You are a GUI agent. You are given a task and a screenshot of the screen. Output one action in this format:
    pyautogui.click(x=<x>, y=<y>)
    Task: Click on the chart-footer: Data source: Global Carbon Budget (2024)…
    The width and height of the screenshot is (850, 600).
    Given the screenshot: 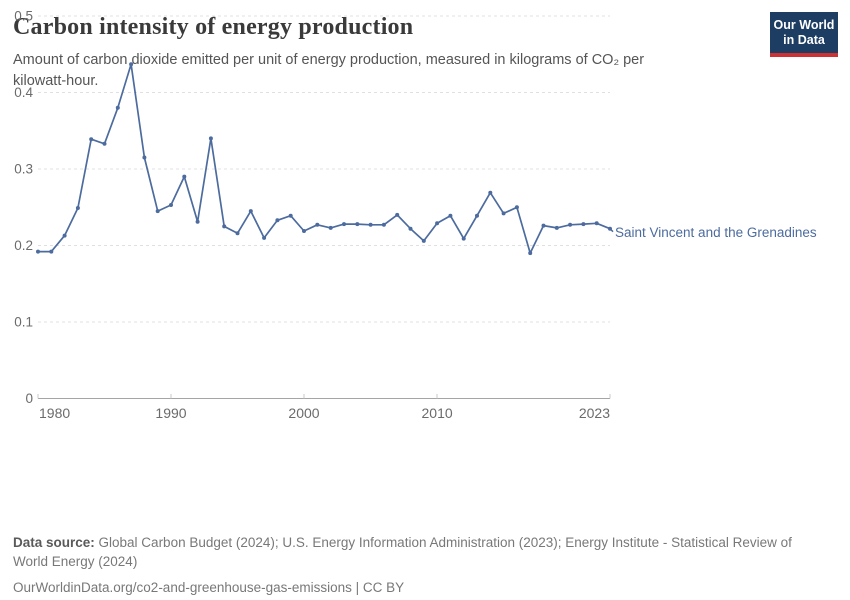 What is the action you would take?
    pyautogui.click(x=419, y=565)
    